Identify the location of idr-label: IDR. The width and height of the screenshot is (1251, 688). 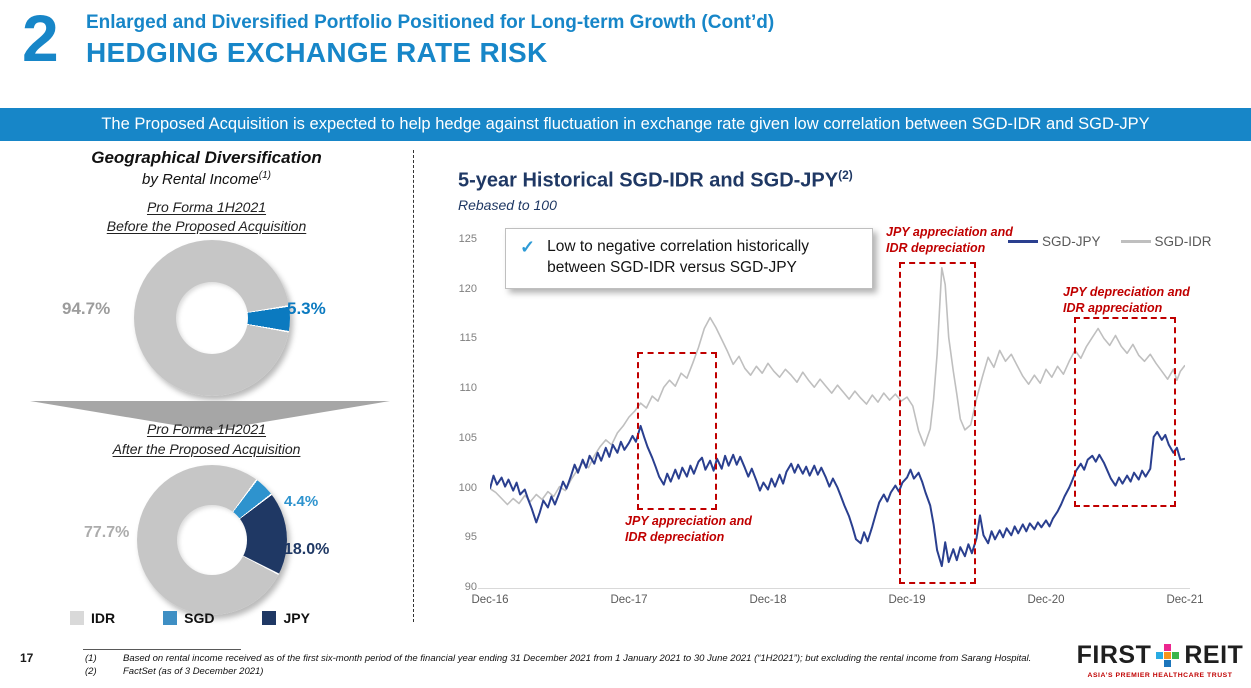
(103, 618).